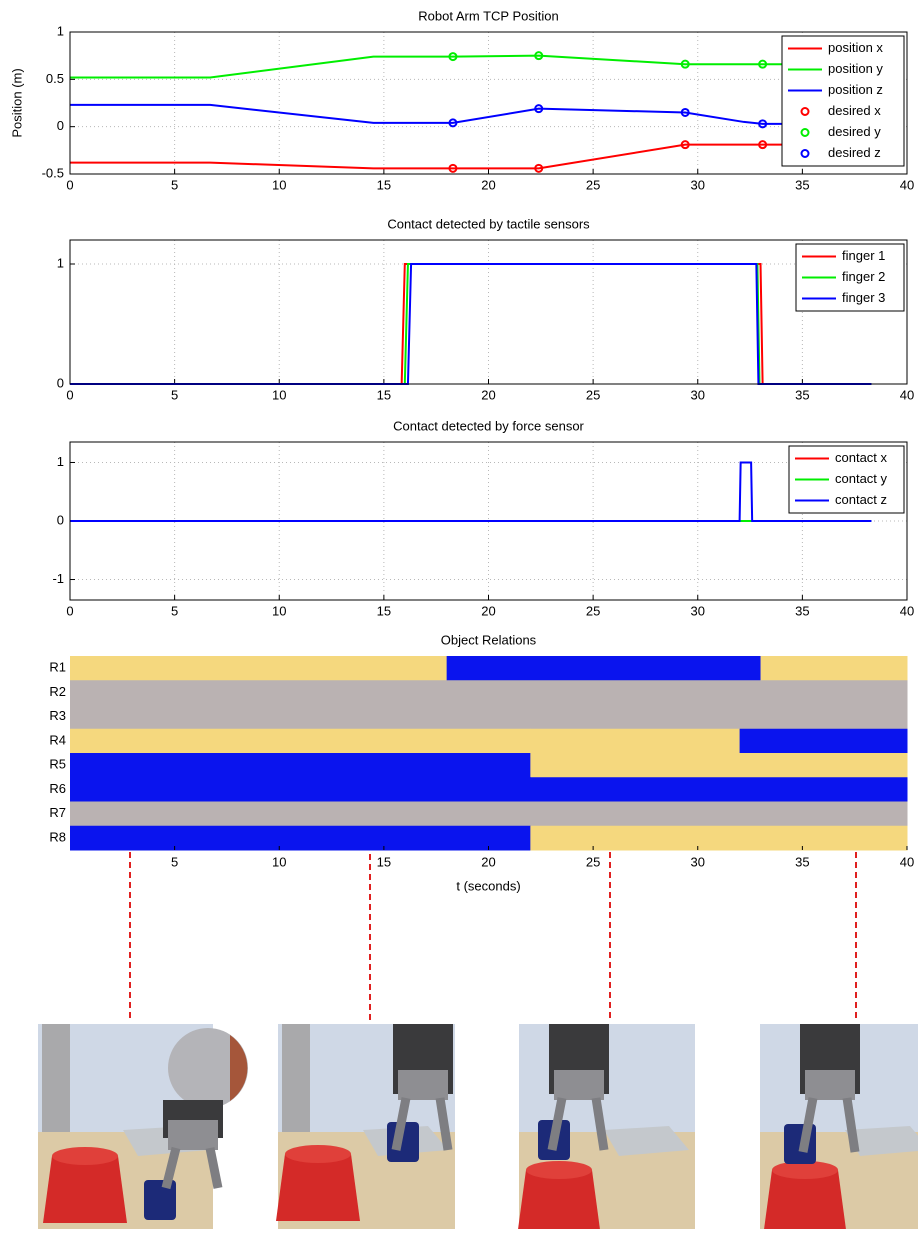 Image resolution: width=918 pixels, height=1234 pixels. I want to click on legend-label: contact z, so click(861, 499).